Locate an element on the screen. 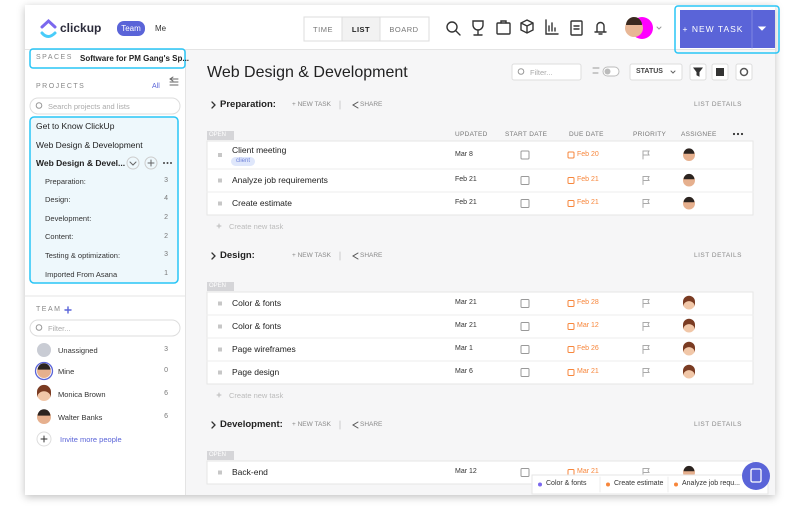  task-name: Analyze job requirements is located at coordinates (280, 180).